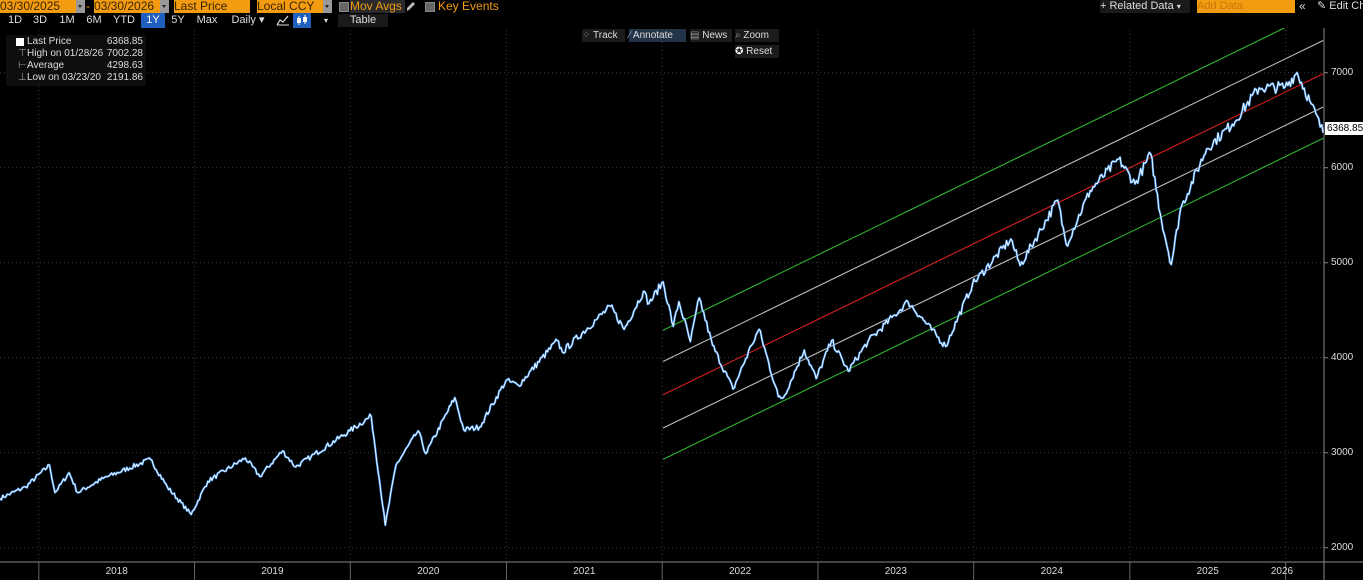  What do you see at coordinates (80, 77) in the screenshot?
I see `legend-low: ⊥ Low on 03/23/20 2191.86` at bounding box center [80, 77].